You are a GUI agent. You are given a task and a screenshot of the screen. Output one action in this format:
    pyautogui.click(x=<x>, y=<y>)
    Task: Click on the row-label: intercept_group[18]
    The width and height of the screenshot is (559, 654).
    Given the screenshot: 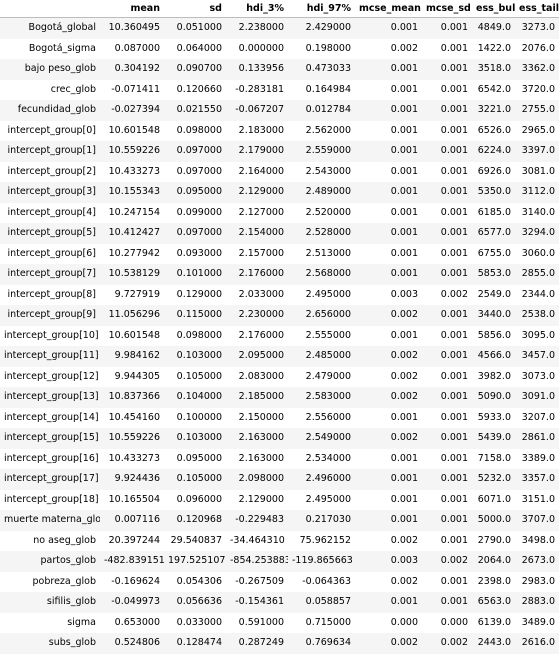 What is the action you would take?
    pyautogui.click(x=51, y=499)
    